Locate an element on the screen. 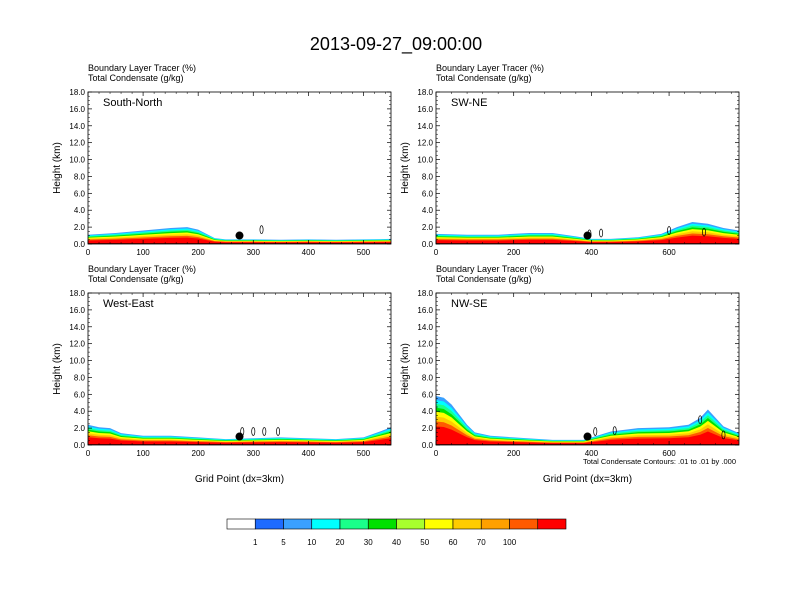  panel-name: SW-NE is located at coordinates (469, 103).